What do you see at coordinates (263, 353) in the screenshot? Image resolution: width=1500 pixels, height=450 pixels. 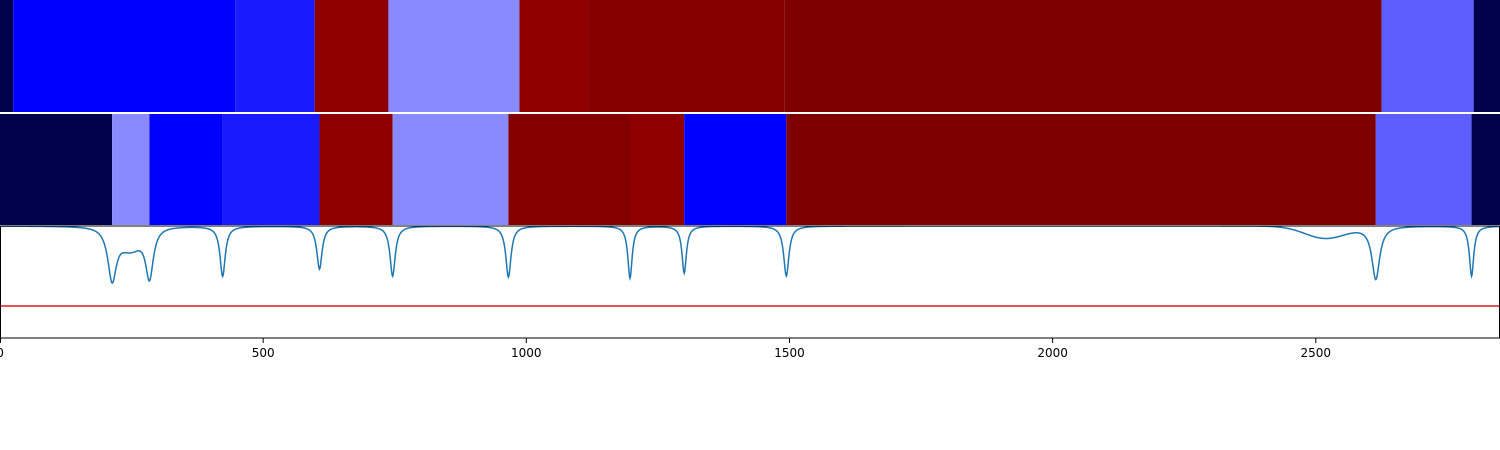 I see `x-tick-label: 500` at bounding box center [263, 353].